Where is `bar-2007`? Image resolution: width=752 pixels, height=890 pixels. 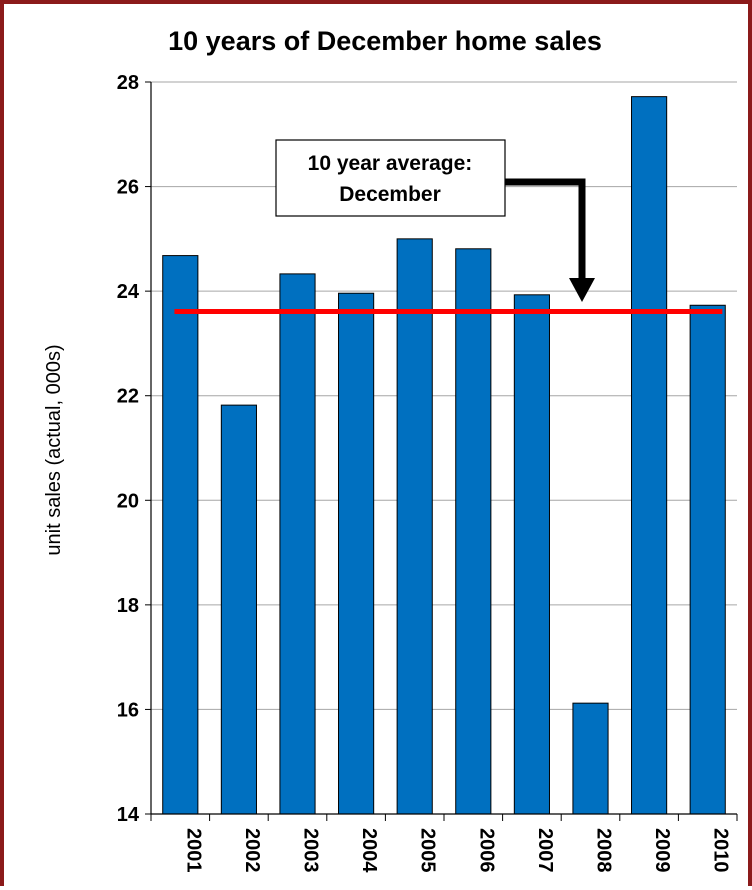 bar-2007 is located at coordinates (531, 554).